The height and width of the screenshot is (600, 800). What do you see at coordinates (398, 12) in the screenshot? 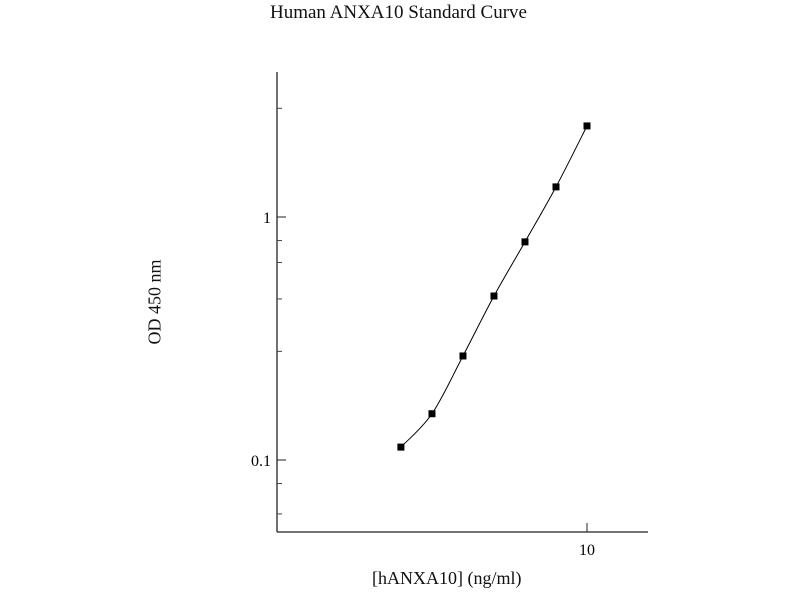
I see `chart-title: Human ANXA10 Standard Curve` at bounding box center [398, 12].